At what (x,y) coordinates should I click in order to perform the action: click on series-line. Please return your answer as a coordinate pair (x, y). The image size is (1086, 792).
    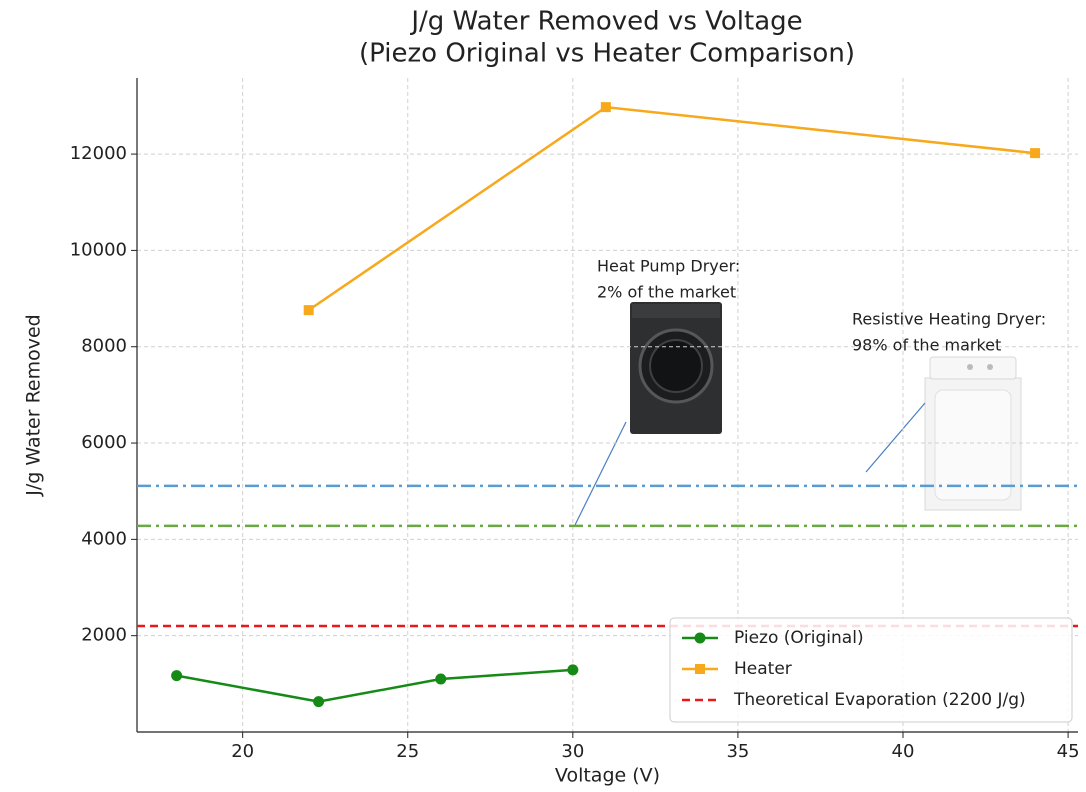
    Looking at the image, I should click on (374, 685).